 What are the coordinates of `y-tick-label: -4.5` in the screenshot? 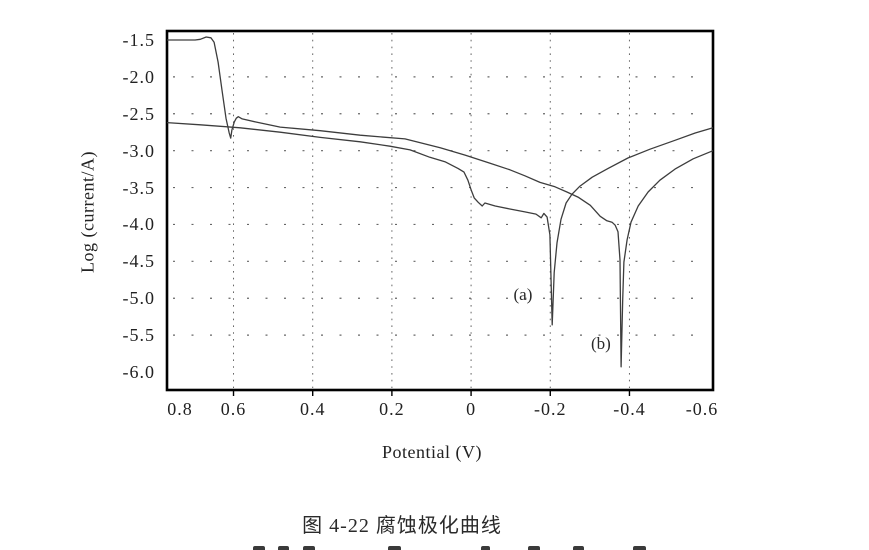 It's located at (138, 261).